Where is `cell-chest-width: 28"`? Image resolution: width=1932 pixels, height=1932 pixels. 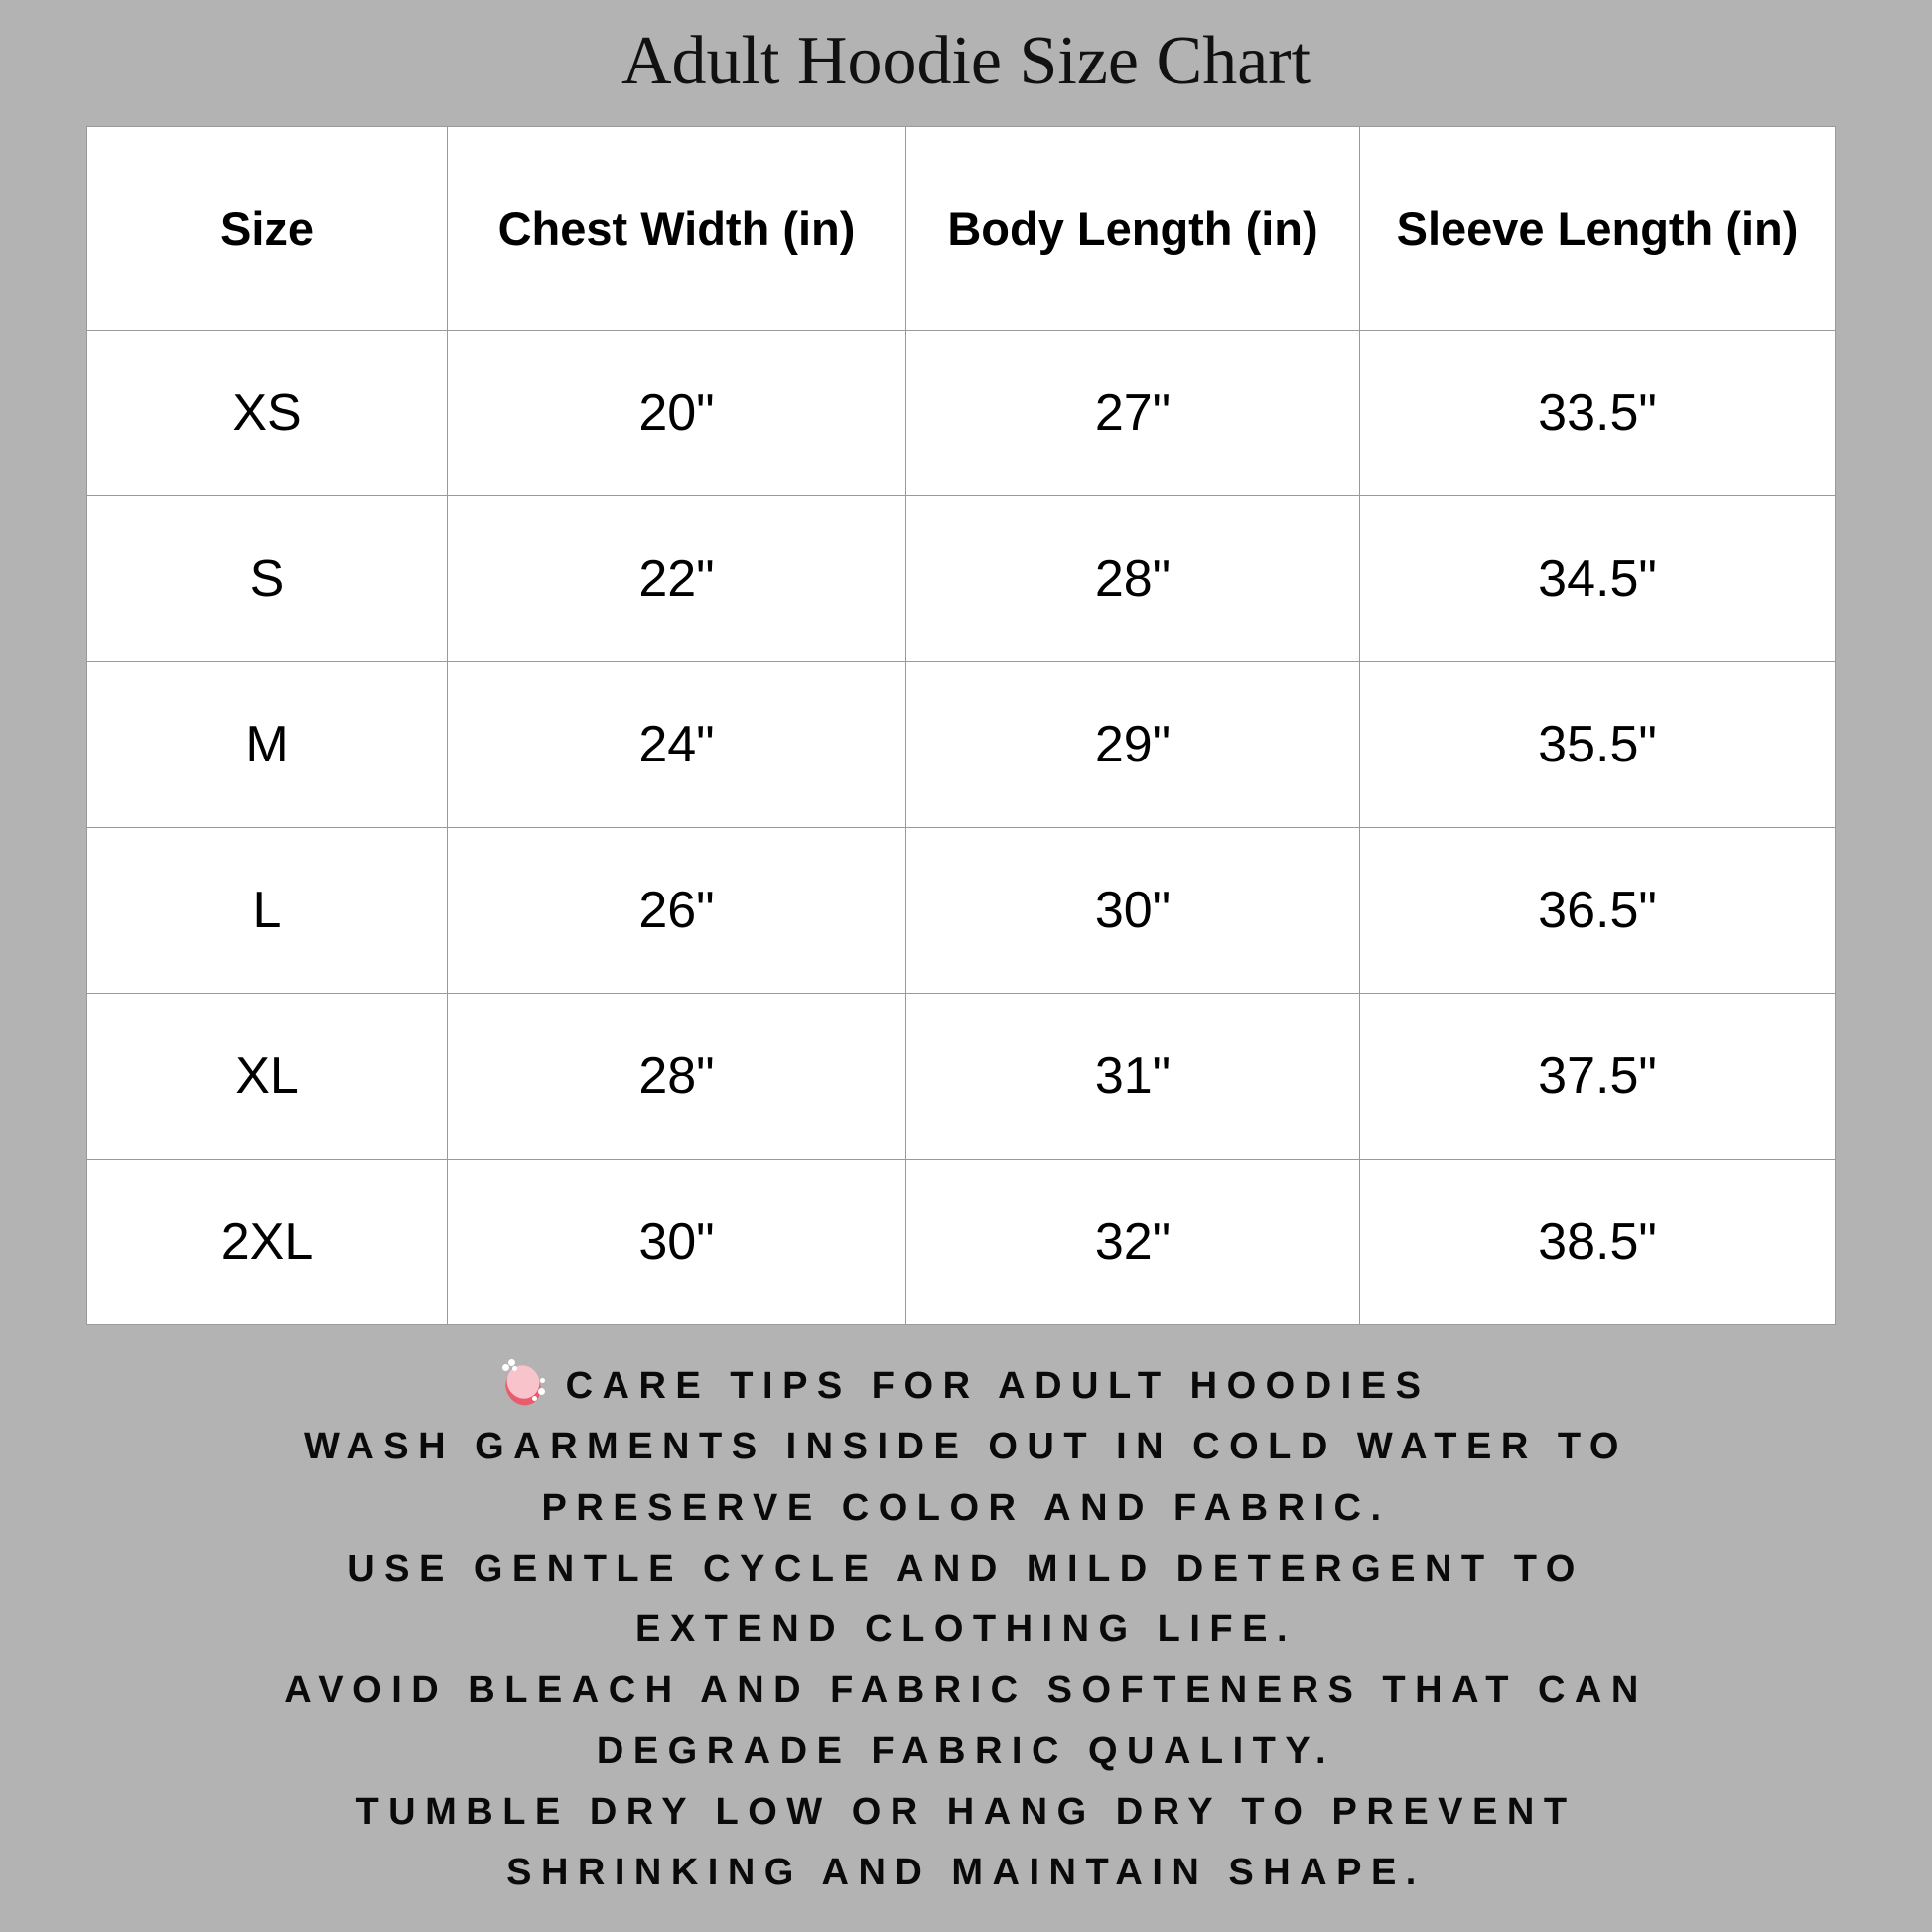
cell-chest-width: 28" is located at coordinates (676, 1077).